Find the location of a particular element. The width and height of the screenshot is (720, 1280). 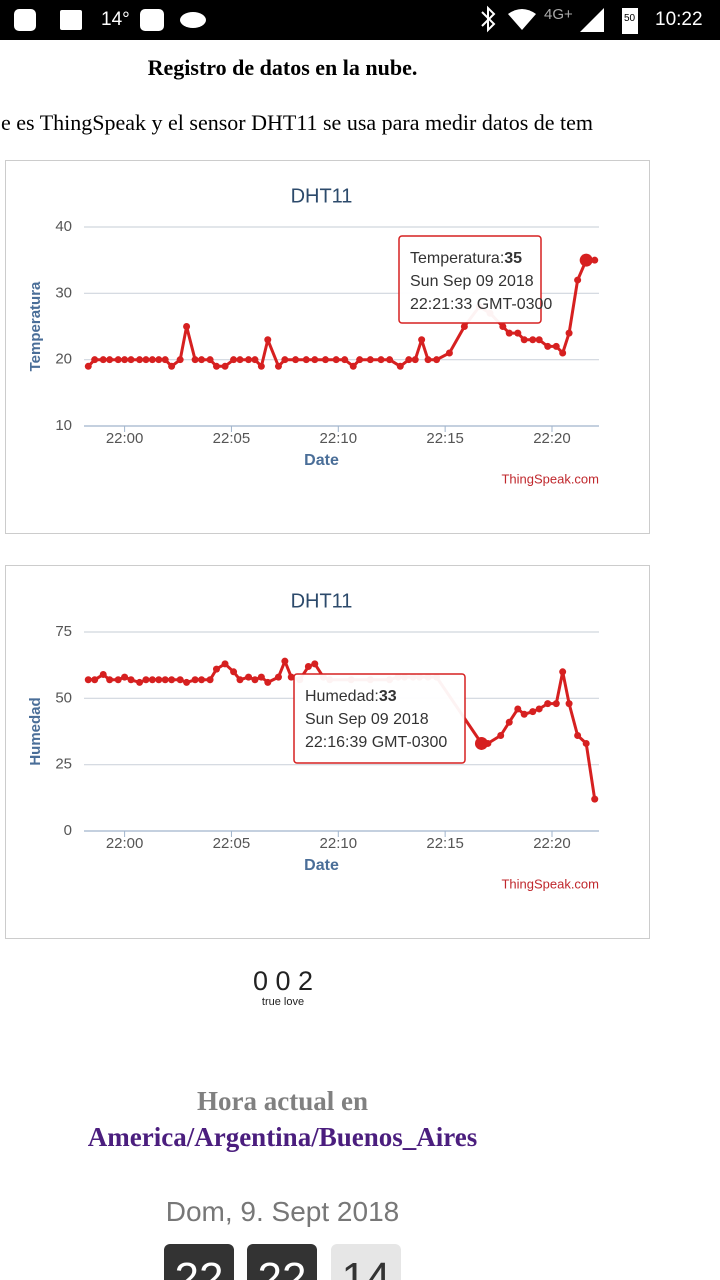

y-tick-label: 30 is located at coordinates (63, 292).